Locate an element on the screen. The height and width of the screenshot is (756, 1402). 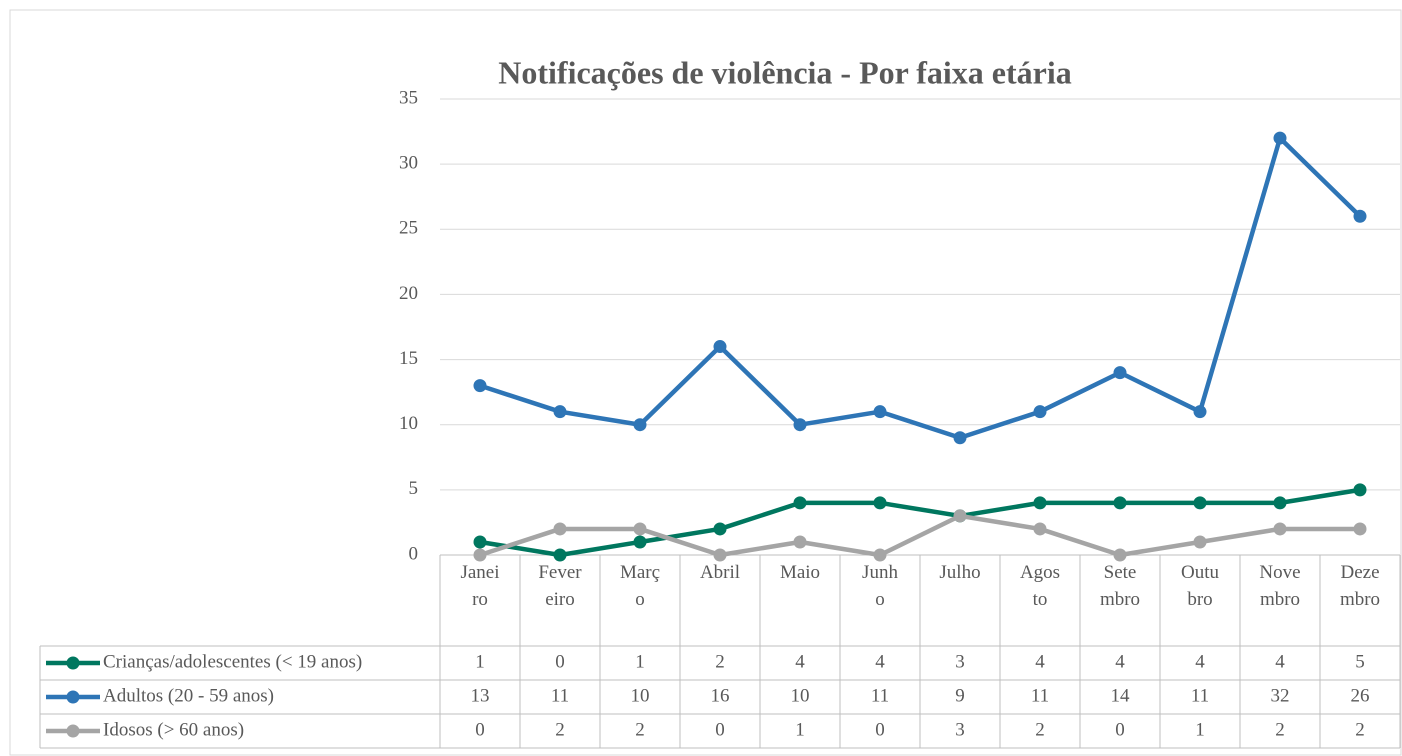
x-tick-label-box: Junho is located at coordinates (880, 586).